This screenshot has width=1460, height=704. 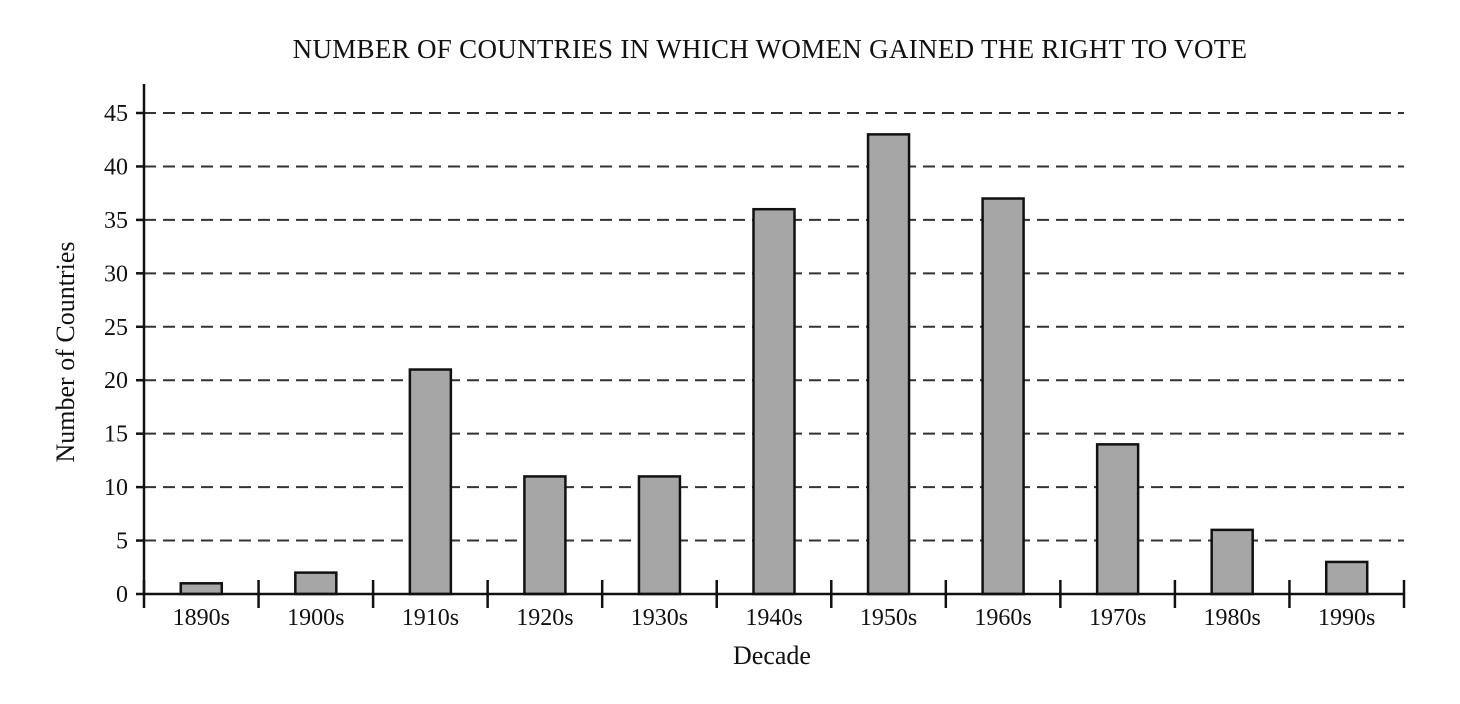 What do you see at coordinates (315, 618) in the screenshot?
I see `x-tick-label: 1900s` at bounding box center [315, 618].